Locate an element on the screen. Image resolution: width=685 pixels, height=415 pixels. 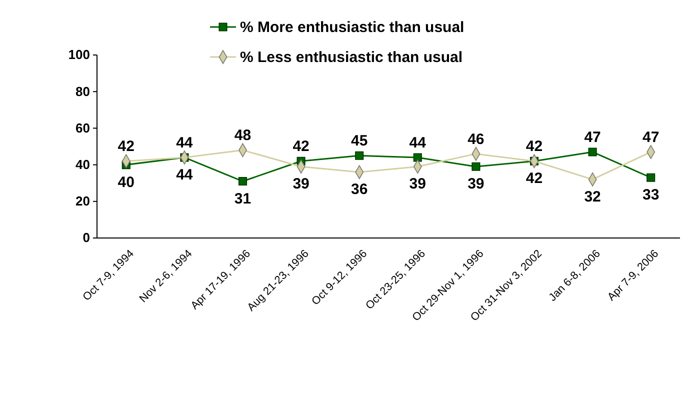
y-tick-label: 0 is located at coordinates (86, 238).